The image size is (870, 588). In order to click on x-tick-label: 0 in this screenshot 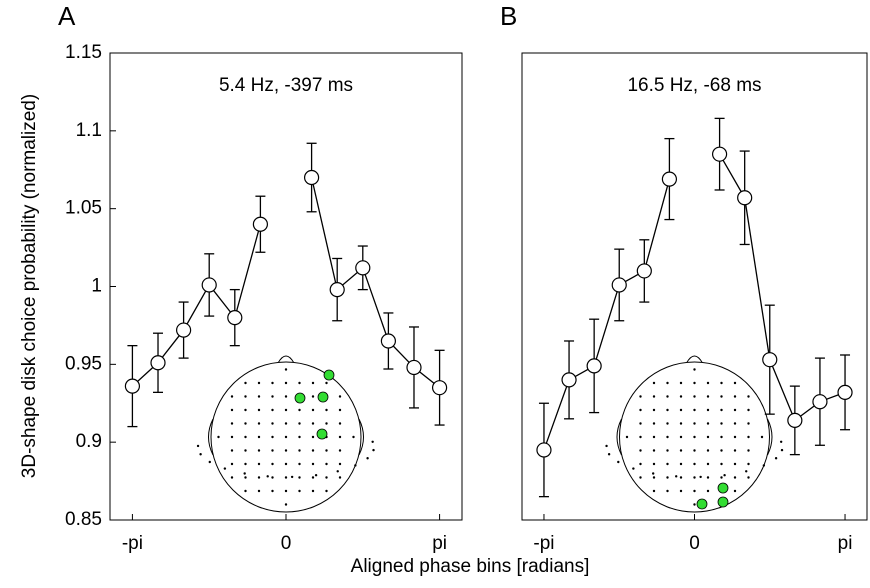, I will do `click(694, 543)`.